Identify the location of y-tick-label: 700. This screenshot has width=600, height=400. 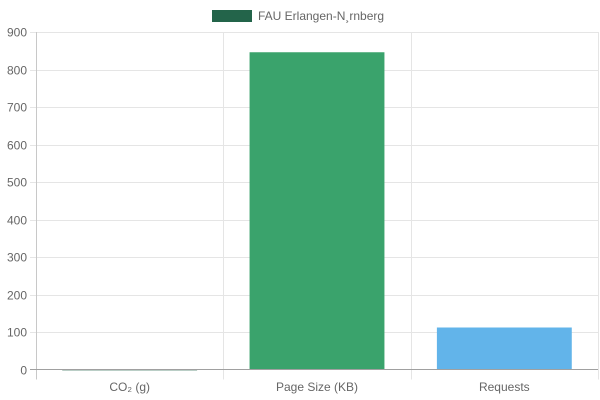
(17, 108).